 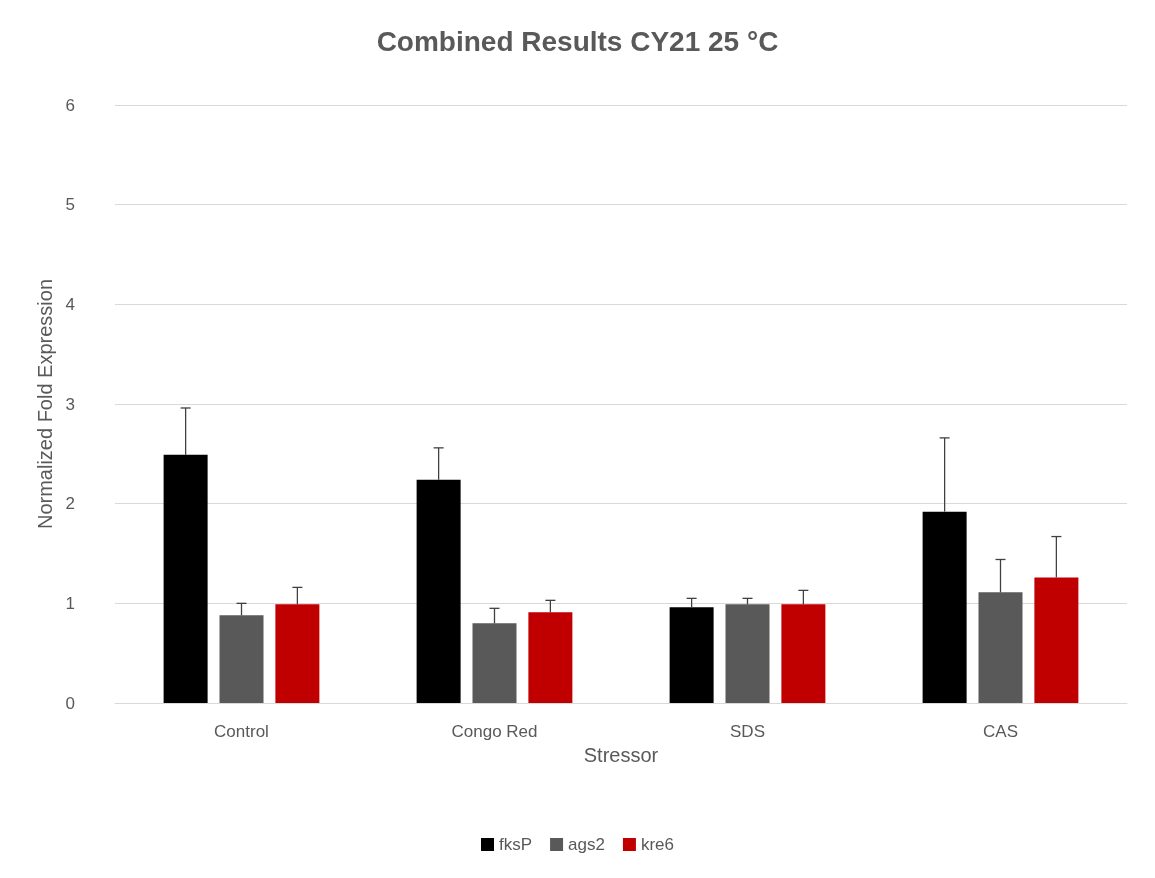 What do you see at coordinates (494, 731) in the screenshot?
I see `x-tick-label: Congo Red` at bounding box center [494, 731].